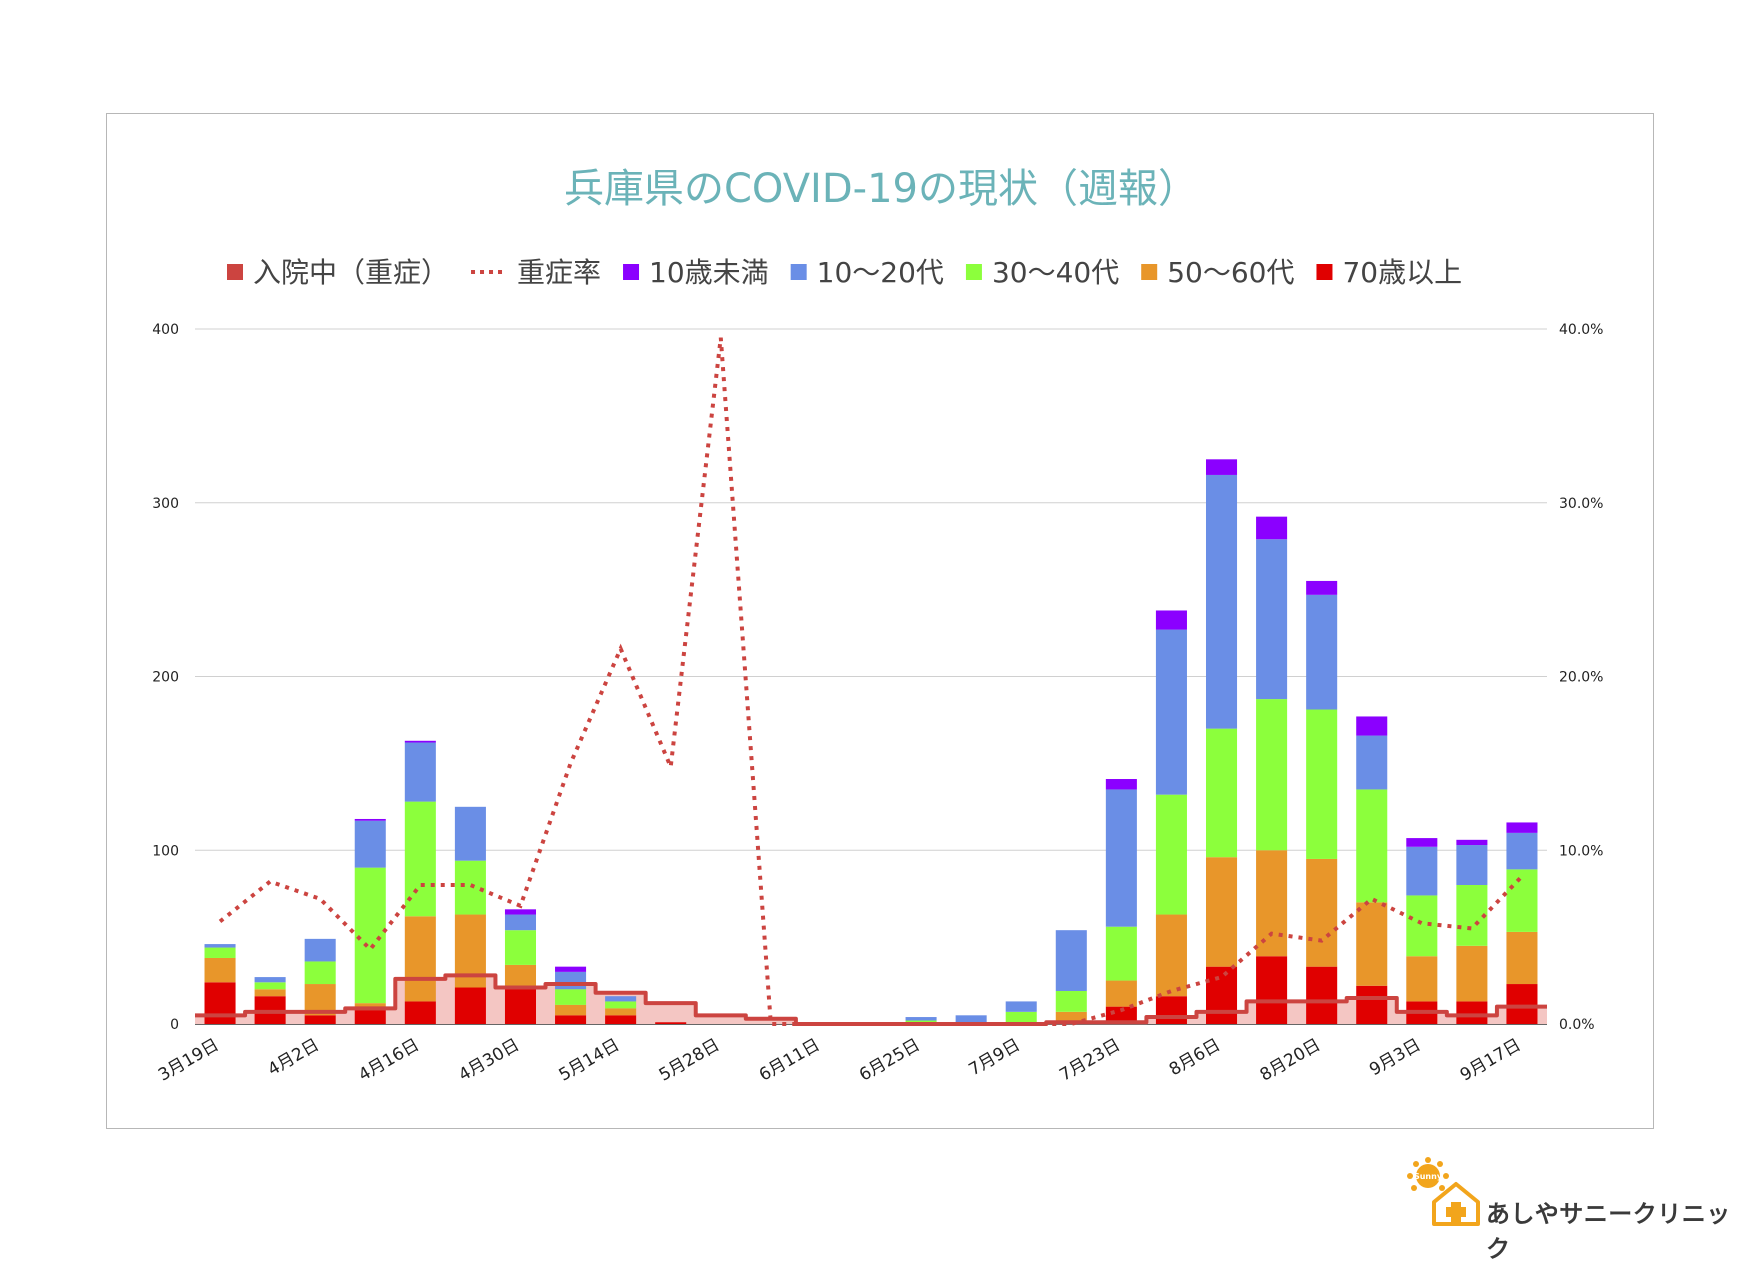  What do you see at coordinates (1428, 1176) in the screenshot?
I see `logo-text: Sunny` at bounding box center [1428, 1176].